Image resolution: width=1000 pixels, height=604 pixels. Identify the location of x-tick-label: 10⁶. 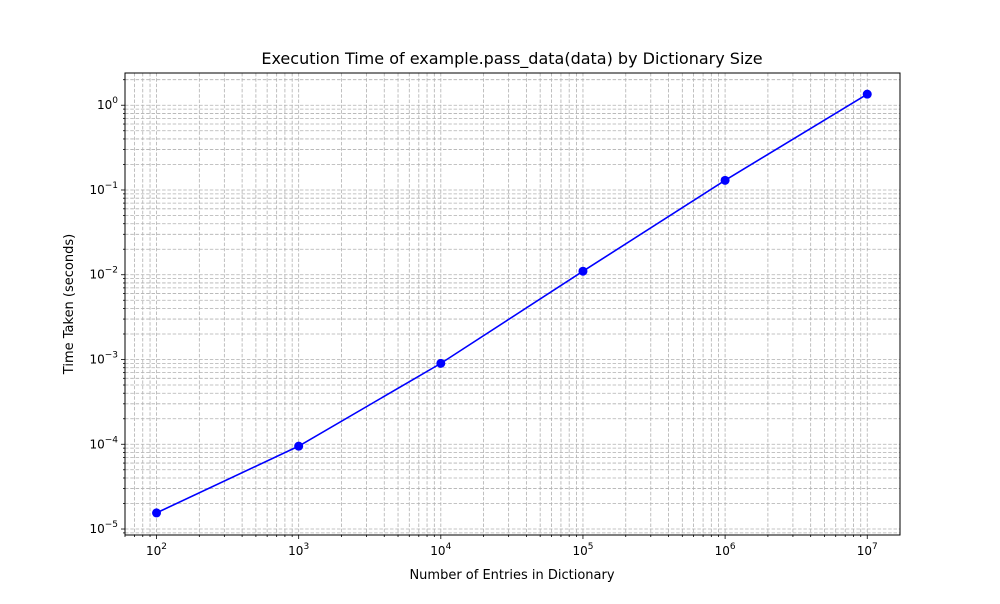
(725, 550).